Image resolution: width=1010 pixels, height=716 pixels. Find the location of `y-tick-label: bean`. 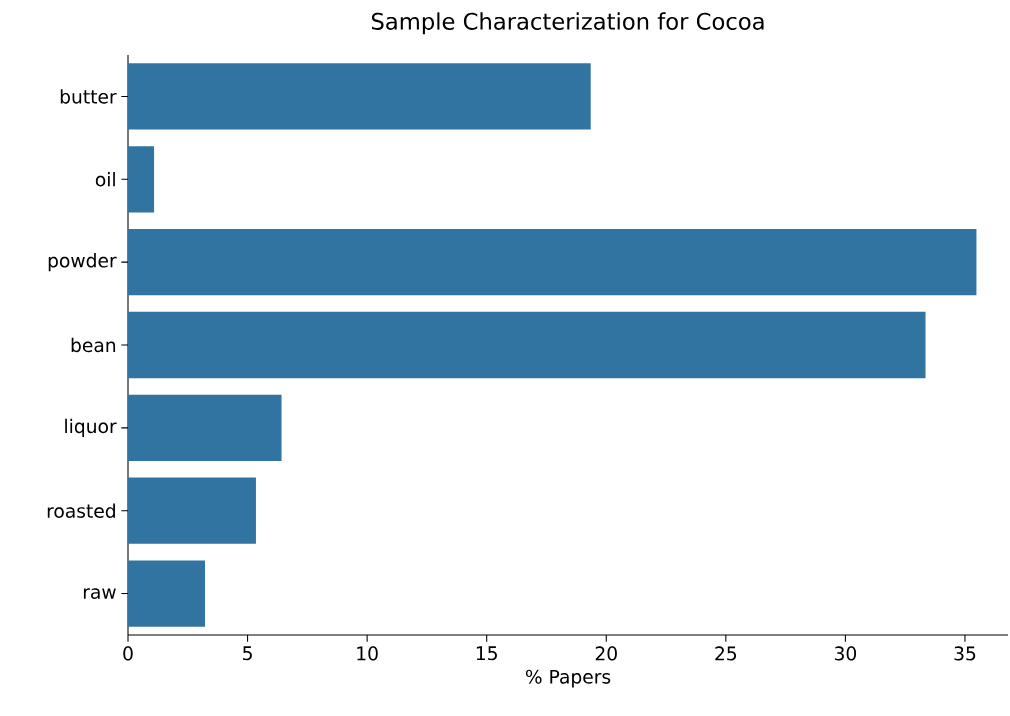

y-tick-label: bean is located at coordinates (93, 345).